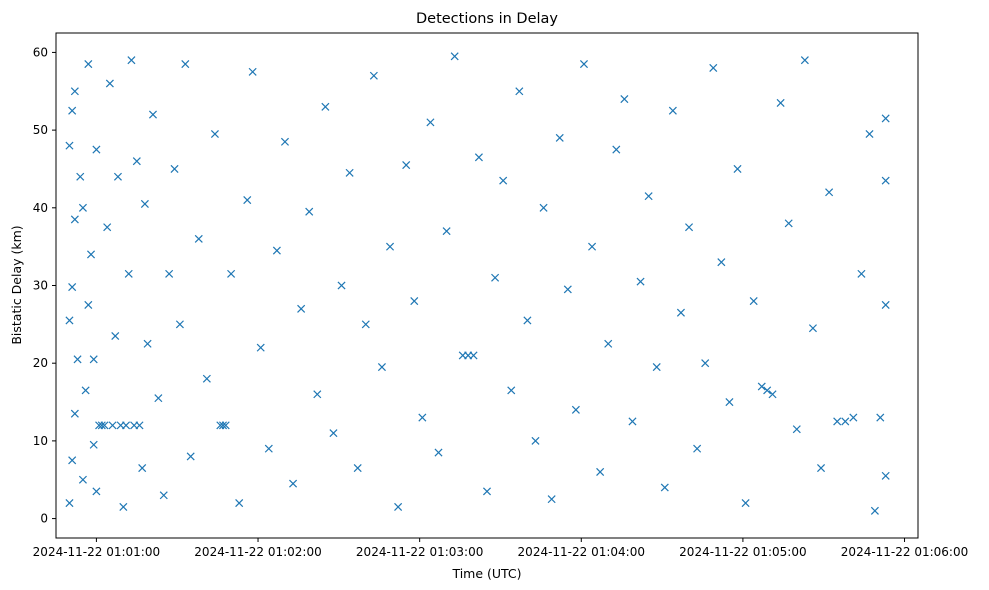  I want to click on x-tick-label: 2024-11-22 01:03:00, so click(419, 552).